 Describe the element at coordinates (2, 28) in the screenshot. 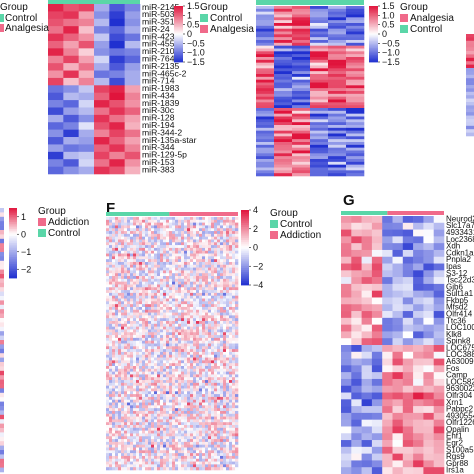

I see `legend-fragment-swatch` at that location.